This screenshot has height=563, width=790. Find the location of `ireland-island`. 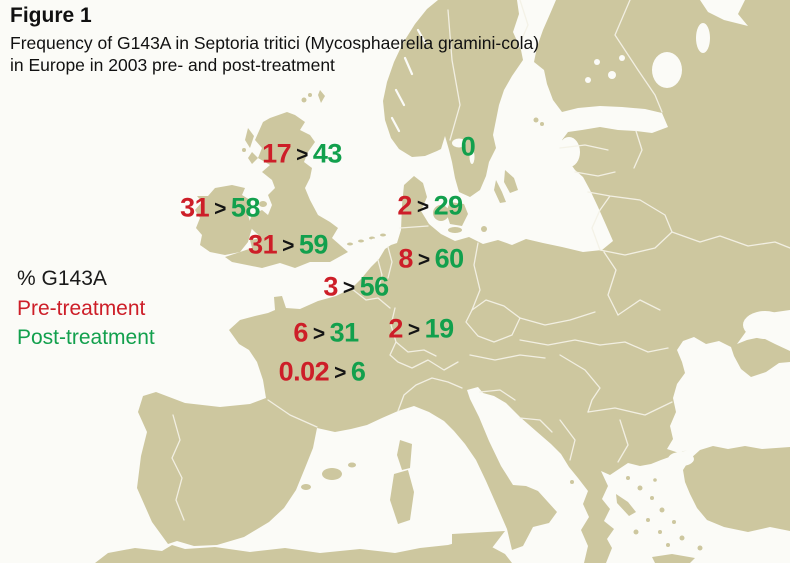

ireland-island is located at coordinates (223, 220).